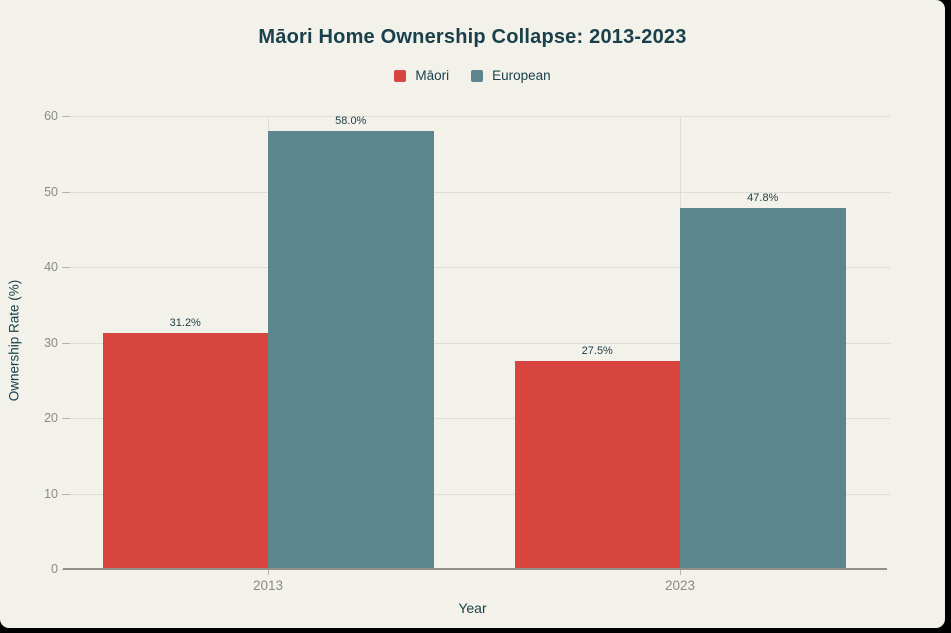 The image size is (951, 633). What do you see at coordinates (597, 351) in the screenshot?
I see `bar-value-mori-2023: 27.5%` at bounding box center [597, 351].